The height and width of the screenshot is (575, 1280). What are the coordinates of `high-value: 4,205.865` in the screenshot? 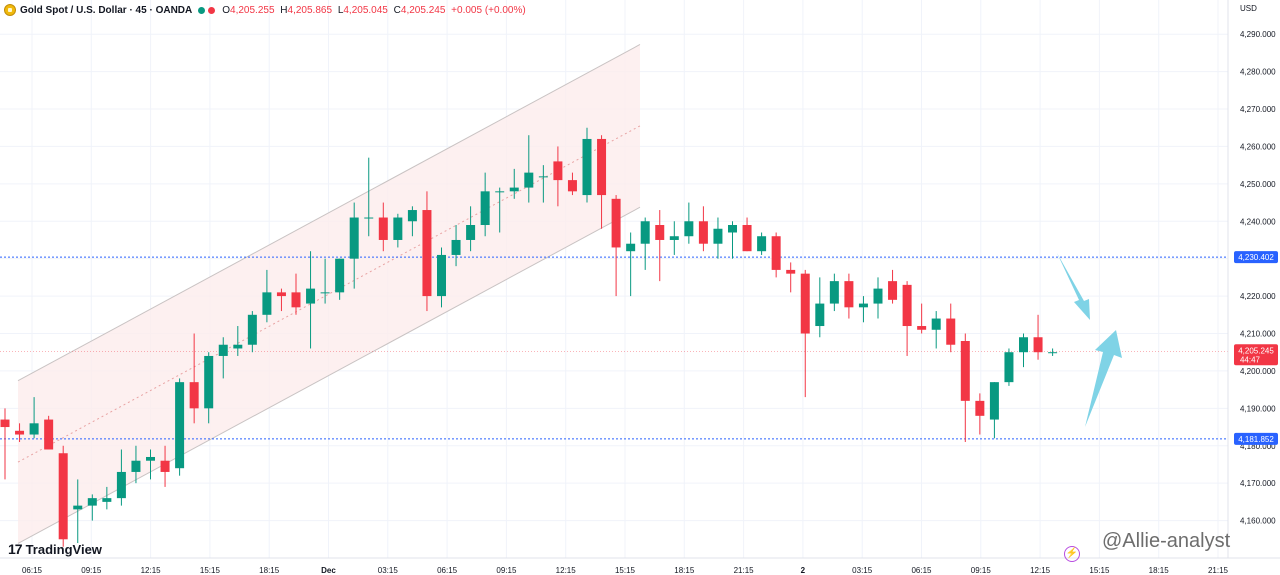 It's located at (310, 10).